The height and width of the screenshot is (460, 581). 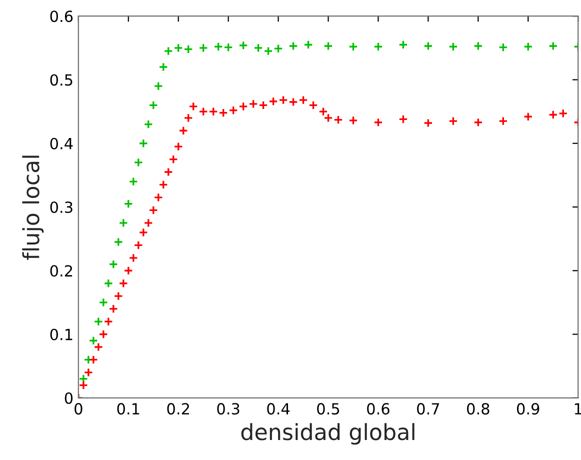 What do you see at coordinates (428, 409) in the screenshot?
I see `x-tick-label: 0.7` at bounding box center [428, 409].